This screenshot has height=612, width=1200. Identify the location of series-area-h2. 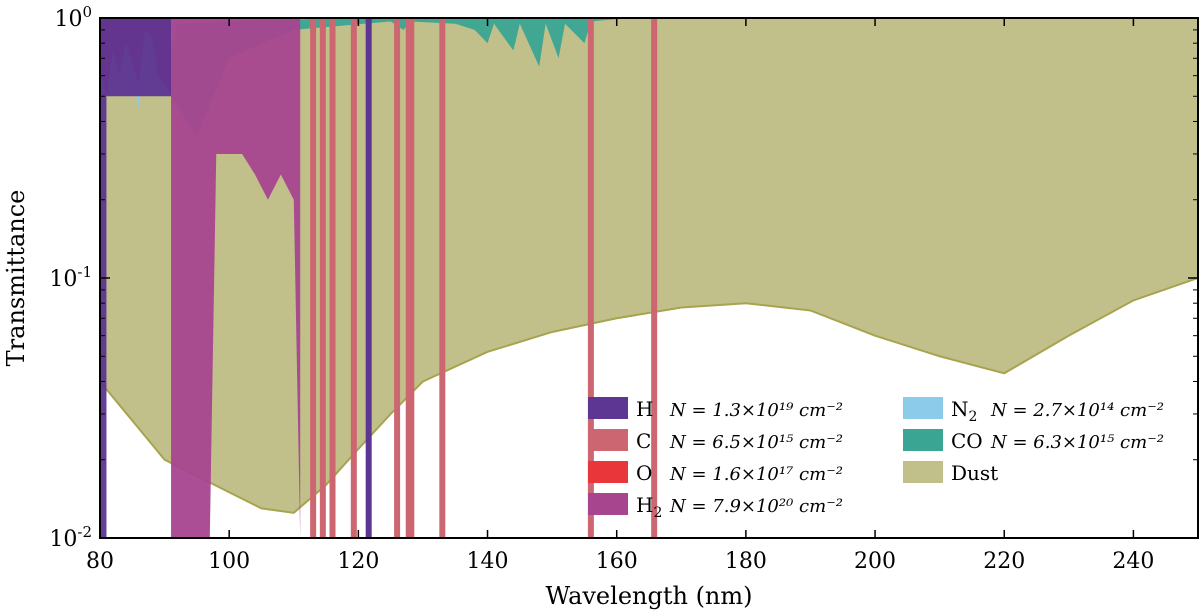
(236, 278).